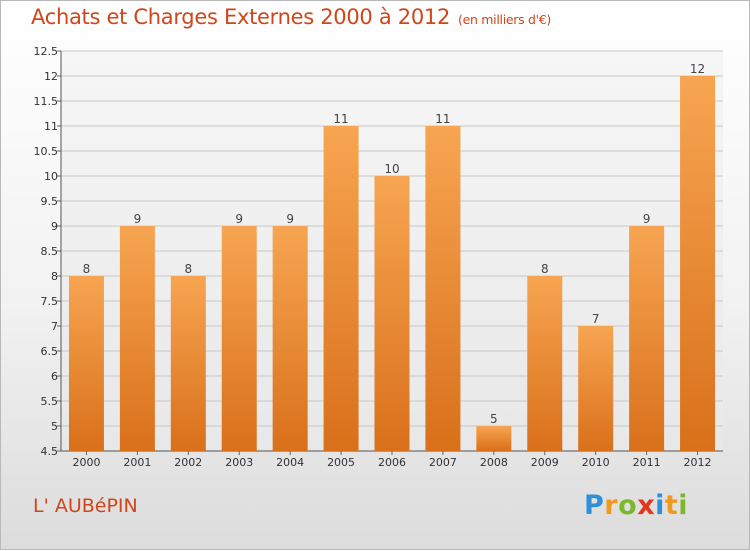 The height and width of the screenshot is (551, 750). What do you see at coordinates (46, 151) in the screenshot?
I see `y-tick-label: 10.5` at bounding box center [46, 151].